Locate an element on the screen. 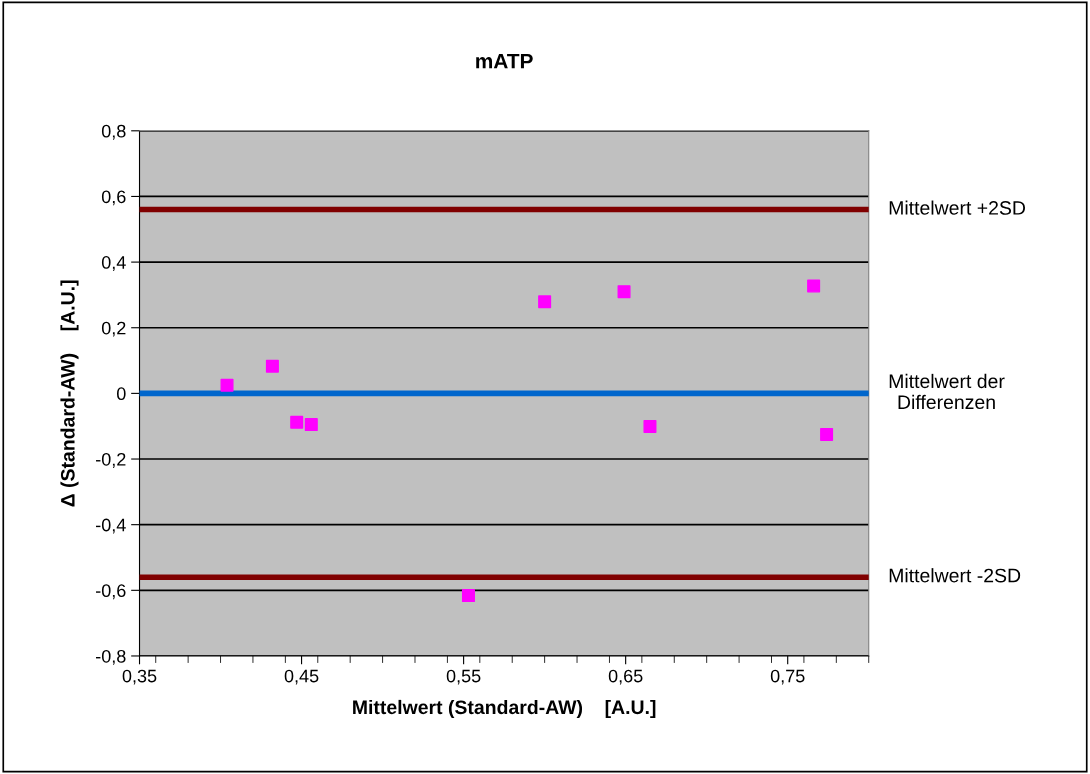 The height and width of the screenshot is (774, 1090). y-tick-label: -0,2 is located at coordinates (111, 460).